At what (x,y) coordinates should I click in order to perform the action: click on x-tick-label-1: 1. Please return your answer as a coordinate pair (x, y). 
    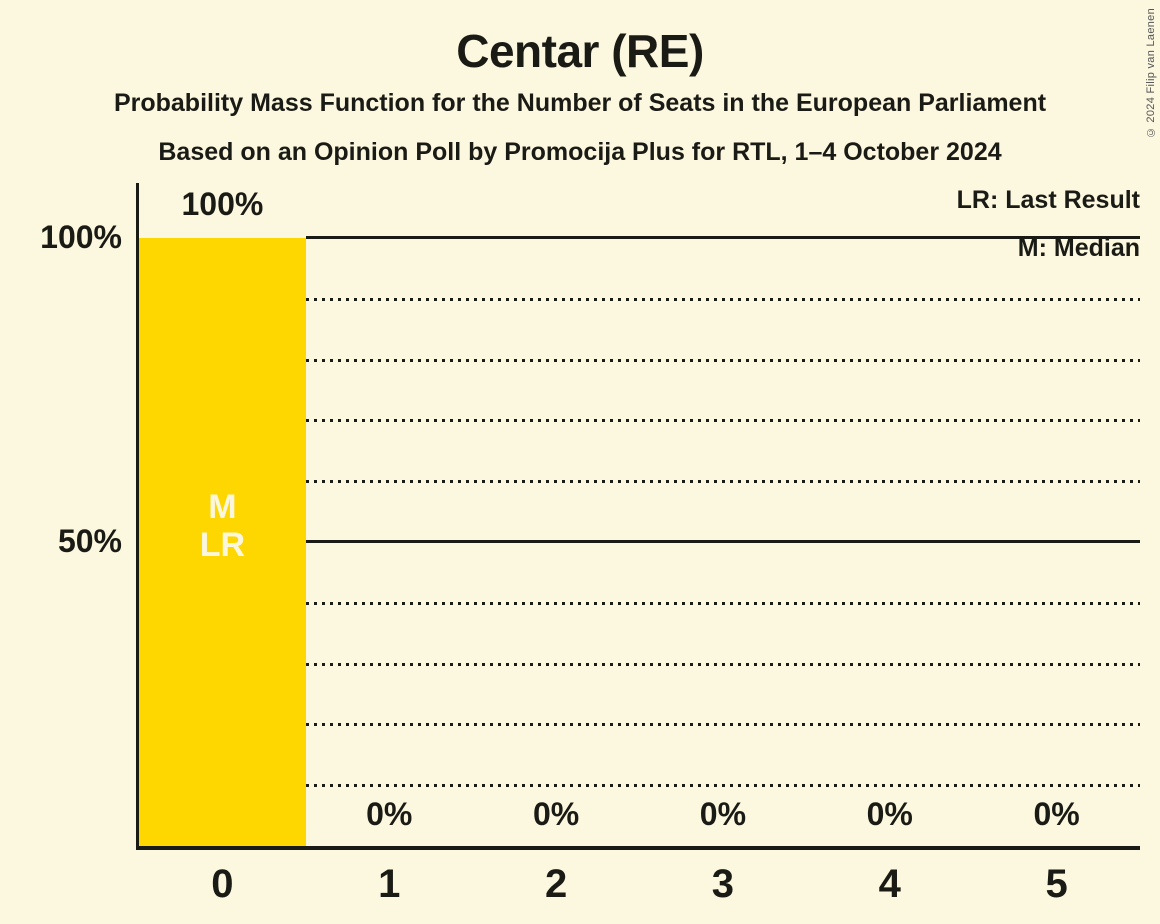
    Looking at the image, I should click on (389, 884).